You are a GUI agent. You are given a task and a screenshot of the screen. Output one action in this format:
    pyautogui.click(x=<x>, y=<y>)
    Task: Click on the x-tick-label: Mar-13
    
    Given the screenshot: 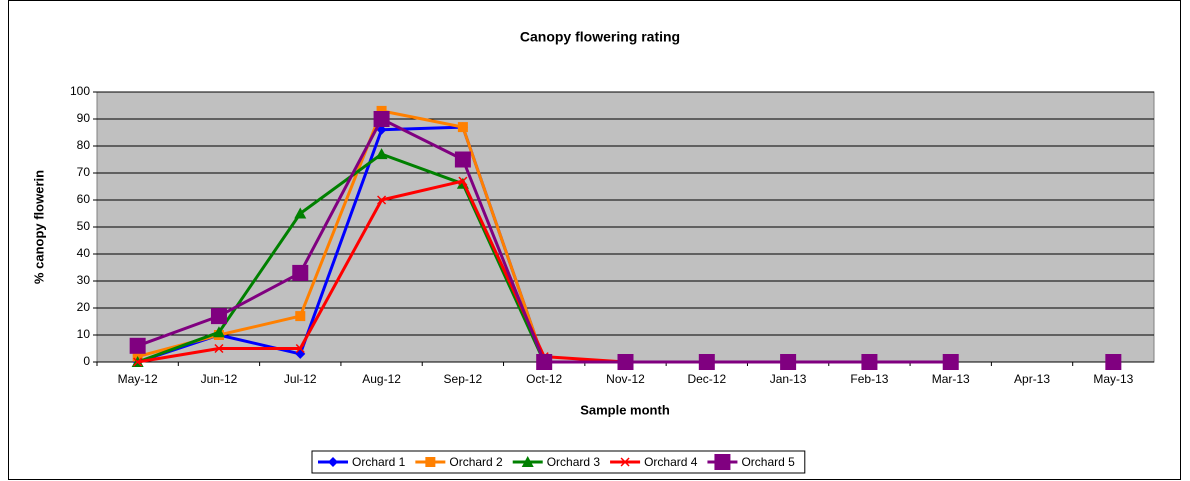 What is the action you would take?
    pyautogui.click(x=951, y=379)
    